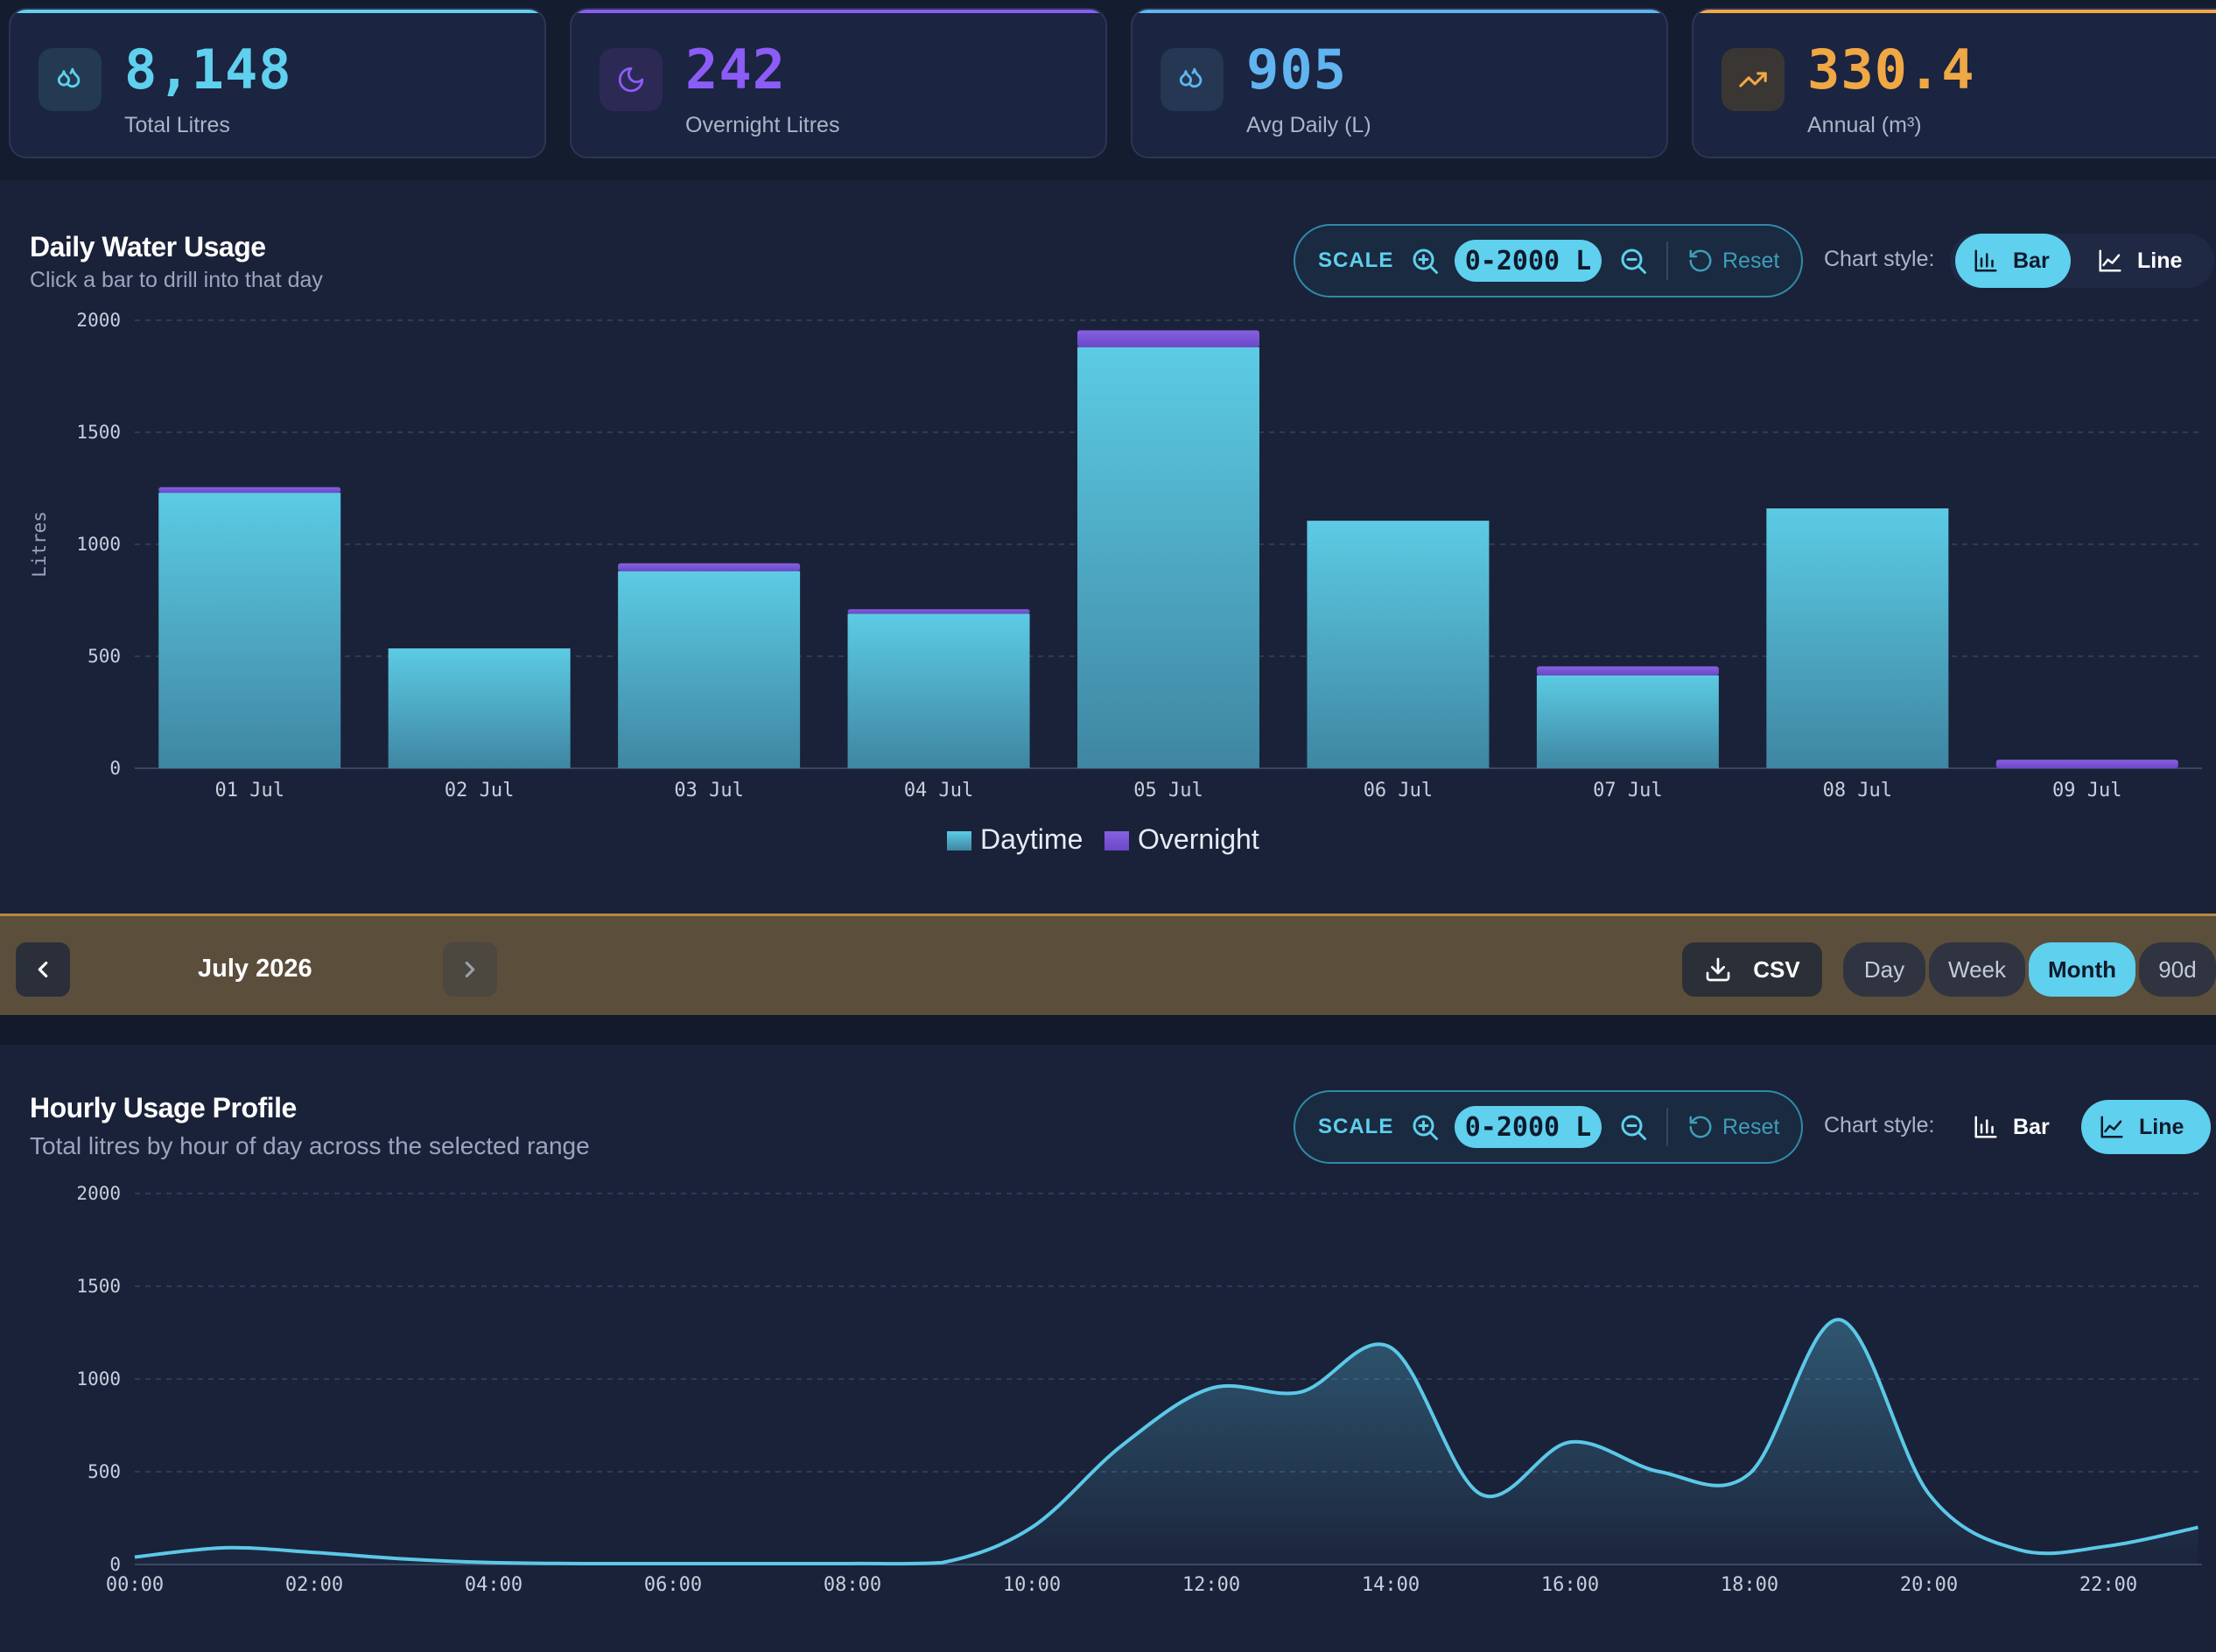  I want to click on x-tick-label: 09 Jul, so click(2086, 791).